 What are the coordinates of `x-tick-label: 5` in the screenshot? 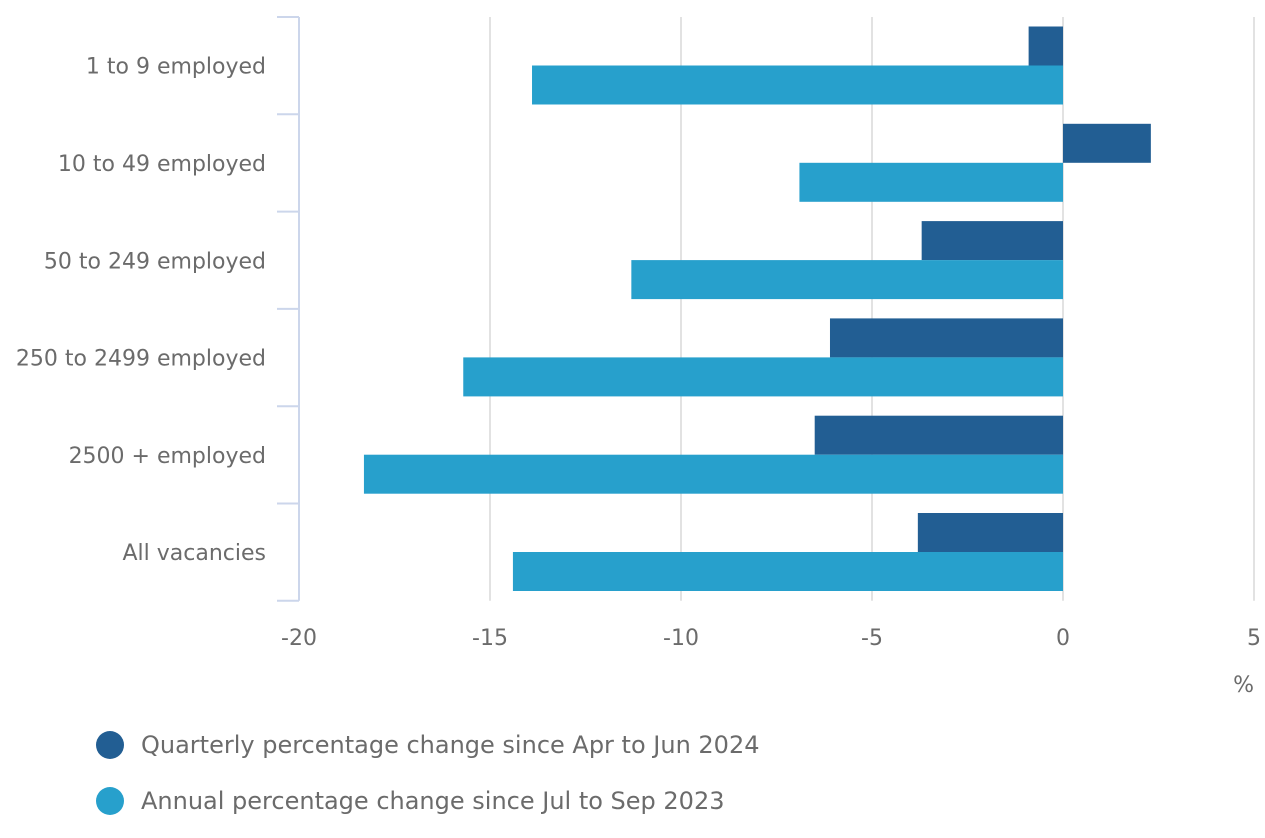 It's located at (1254, 638).